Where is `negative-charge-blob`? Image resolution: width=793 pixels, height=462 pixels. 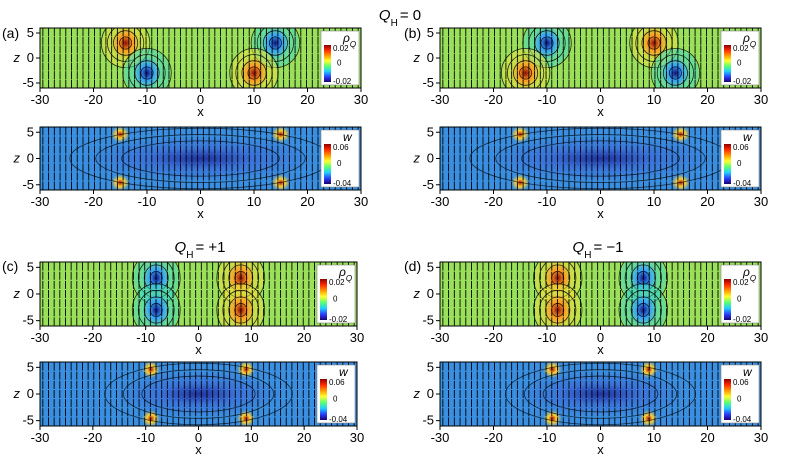 negative-charge-blob is located at coordinates (675, 72).